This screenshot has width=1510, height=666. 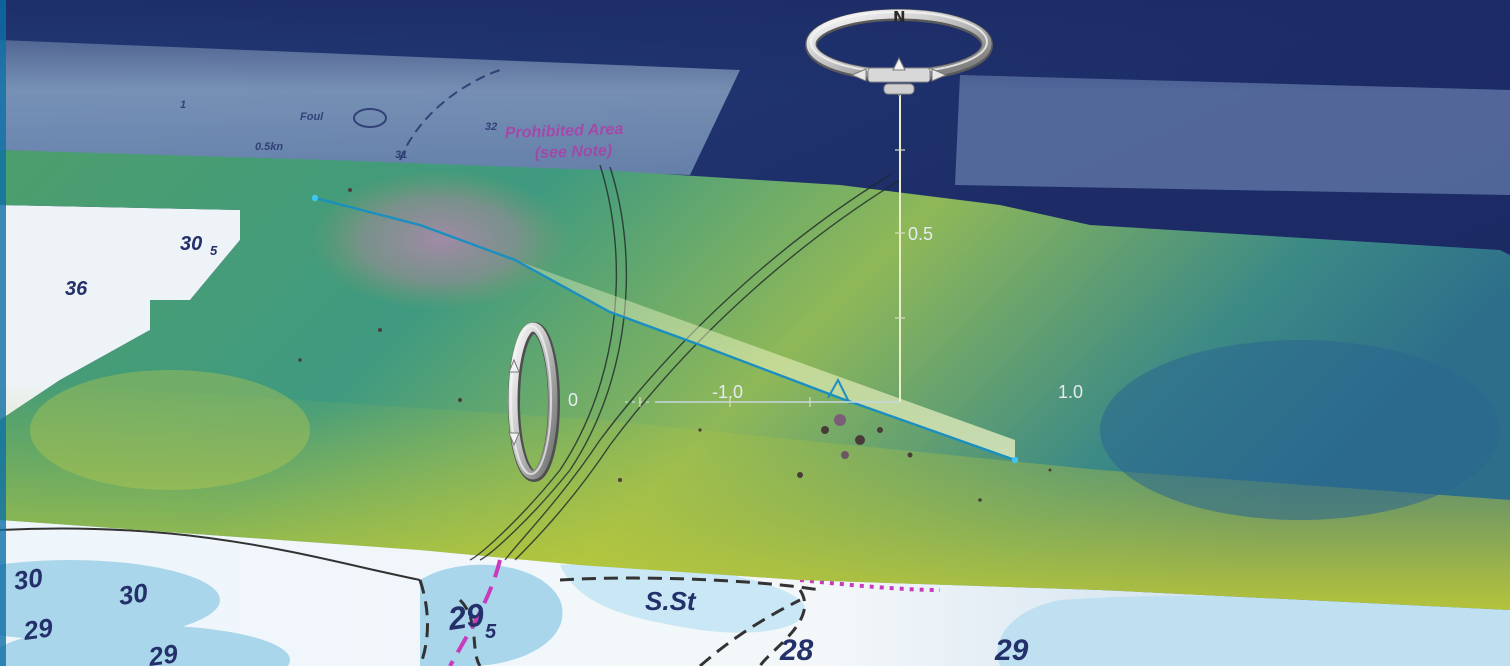 I want to click on bathymetry-ridge, so click(x=170, y=430).